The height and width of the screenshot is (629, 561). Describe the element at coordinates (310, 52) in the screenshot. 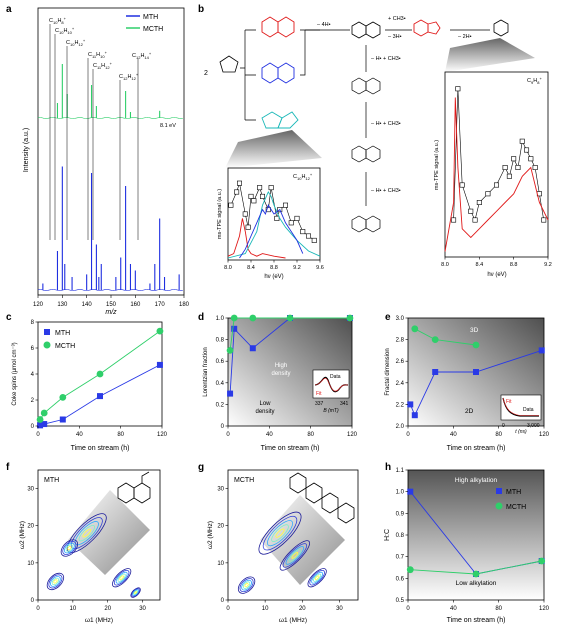

I see `merge-arrow` at that location.